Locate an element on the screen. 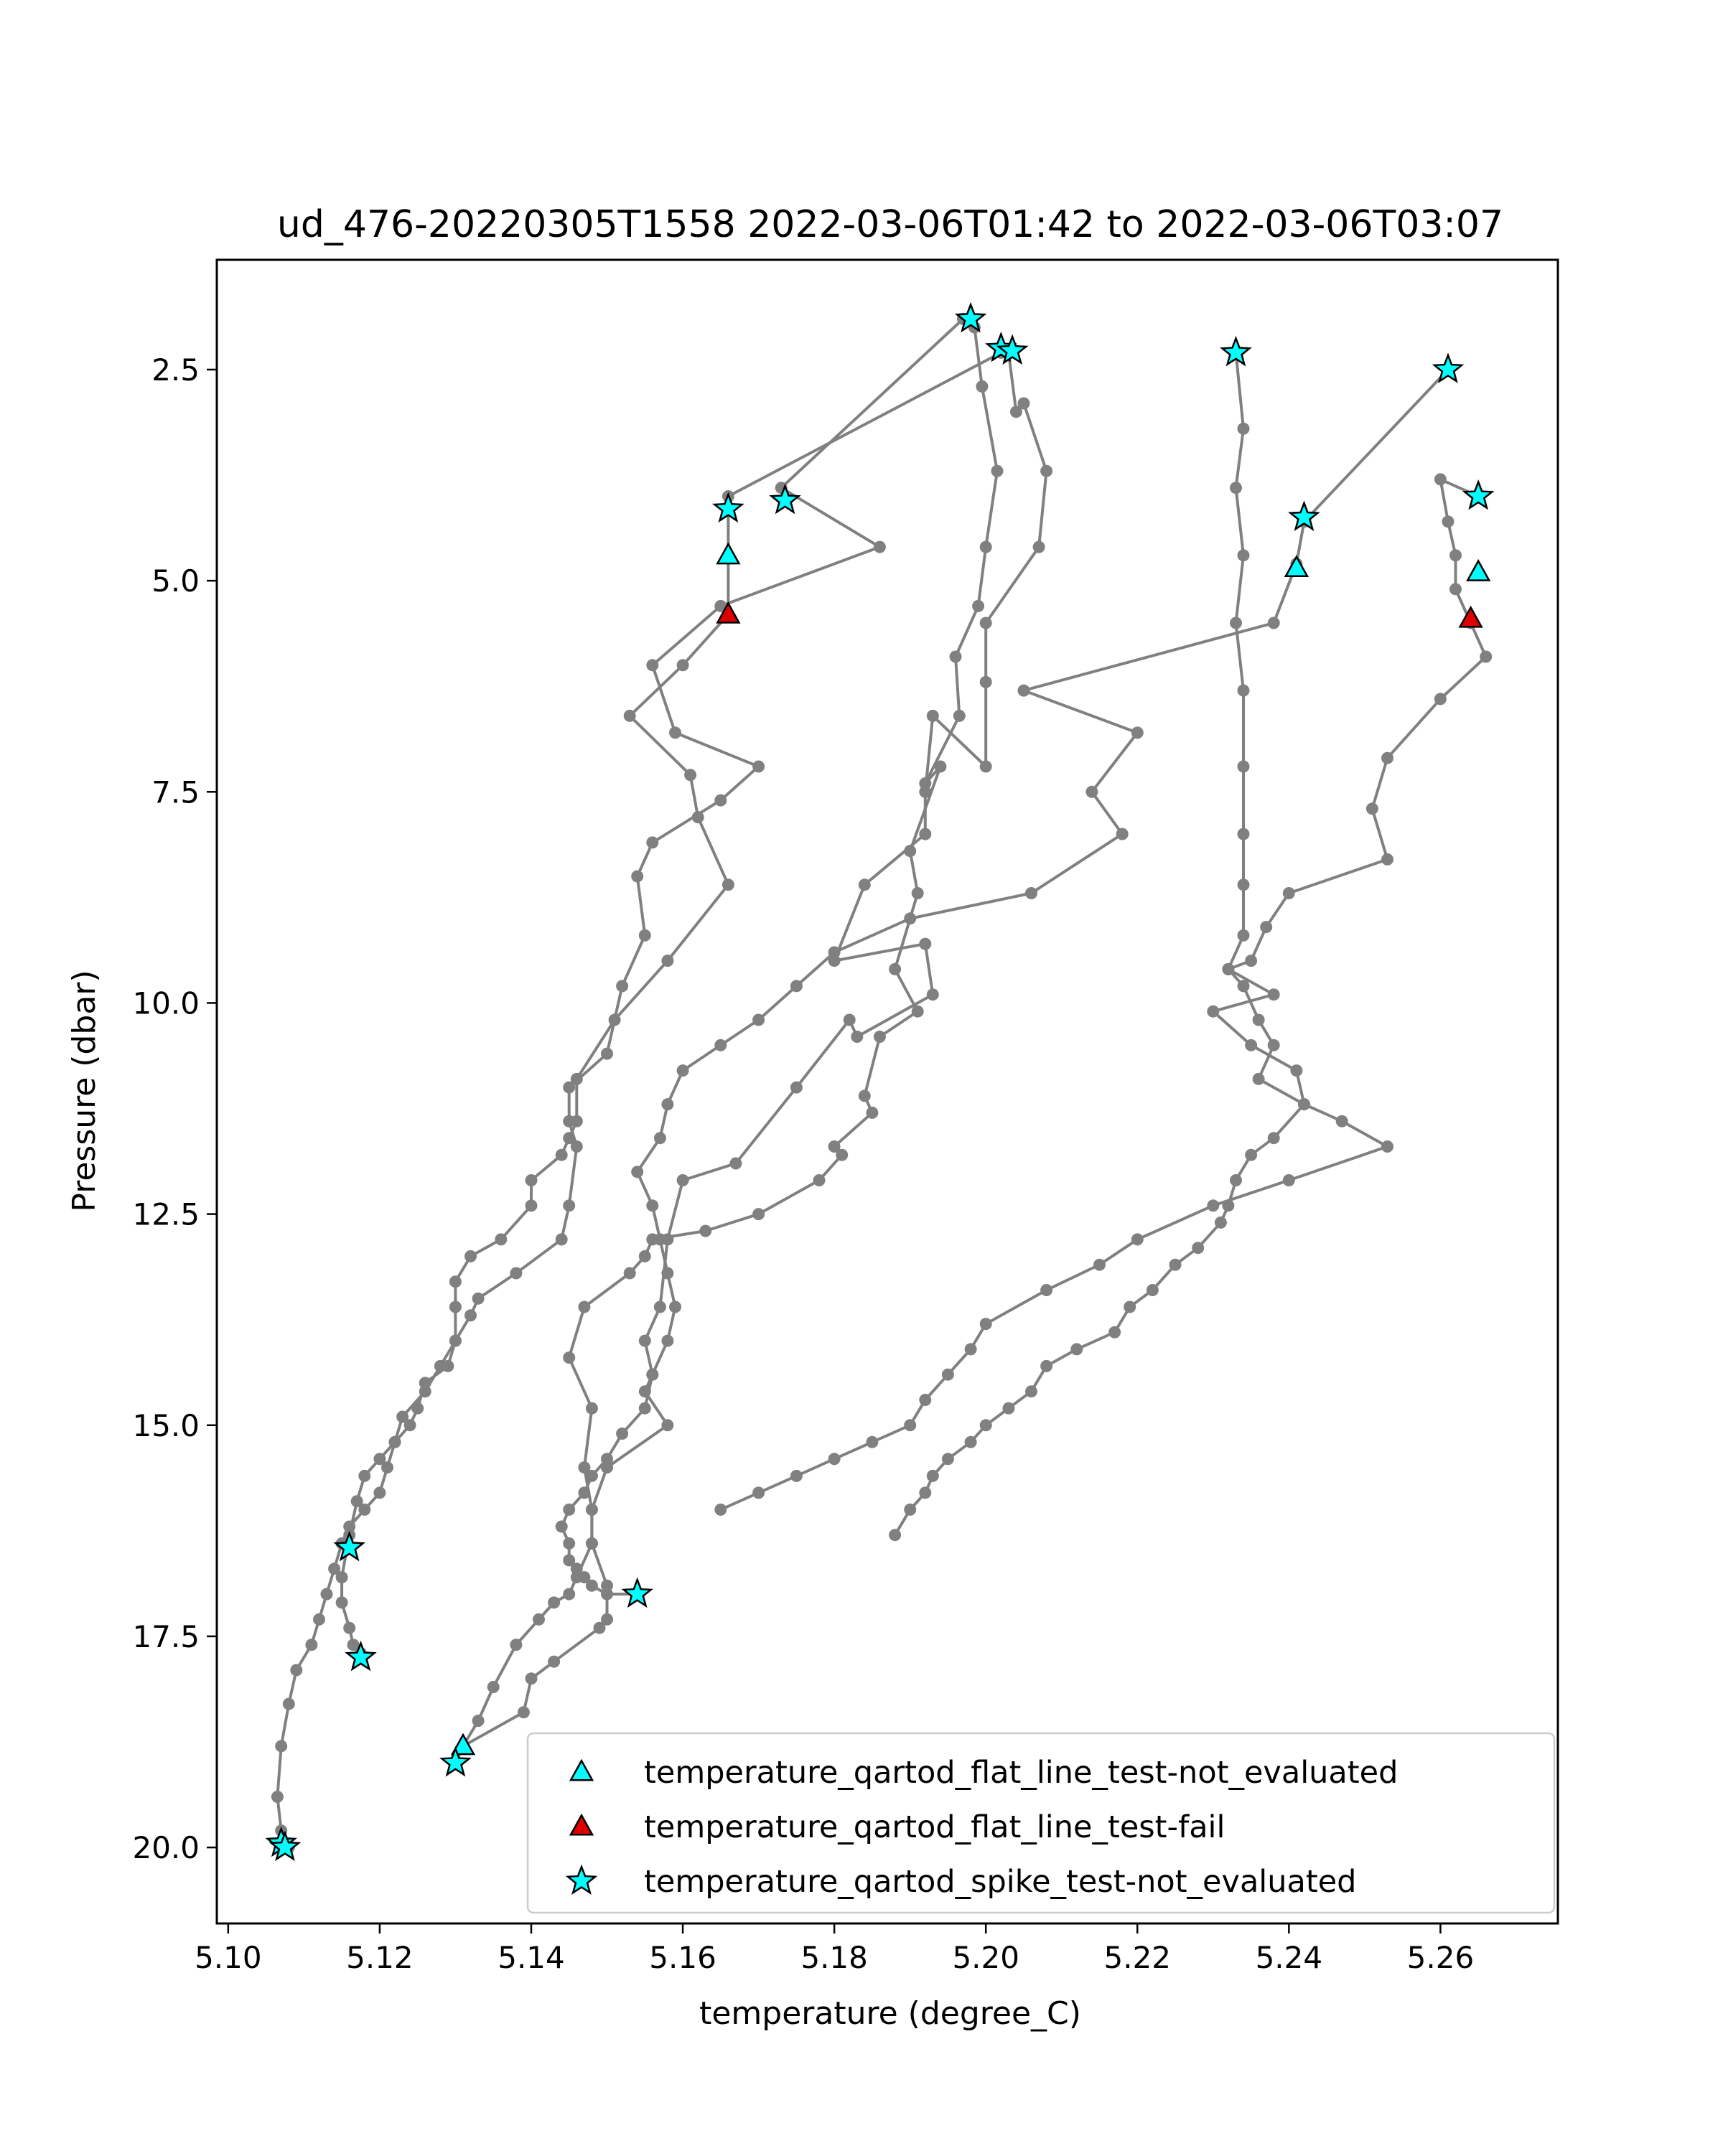 This screenshot has height=2156, width=1723. y-tick-label: 12.5 is located at coordinates (166, 1214).